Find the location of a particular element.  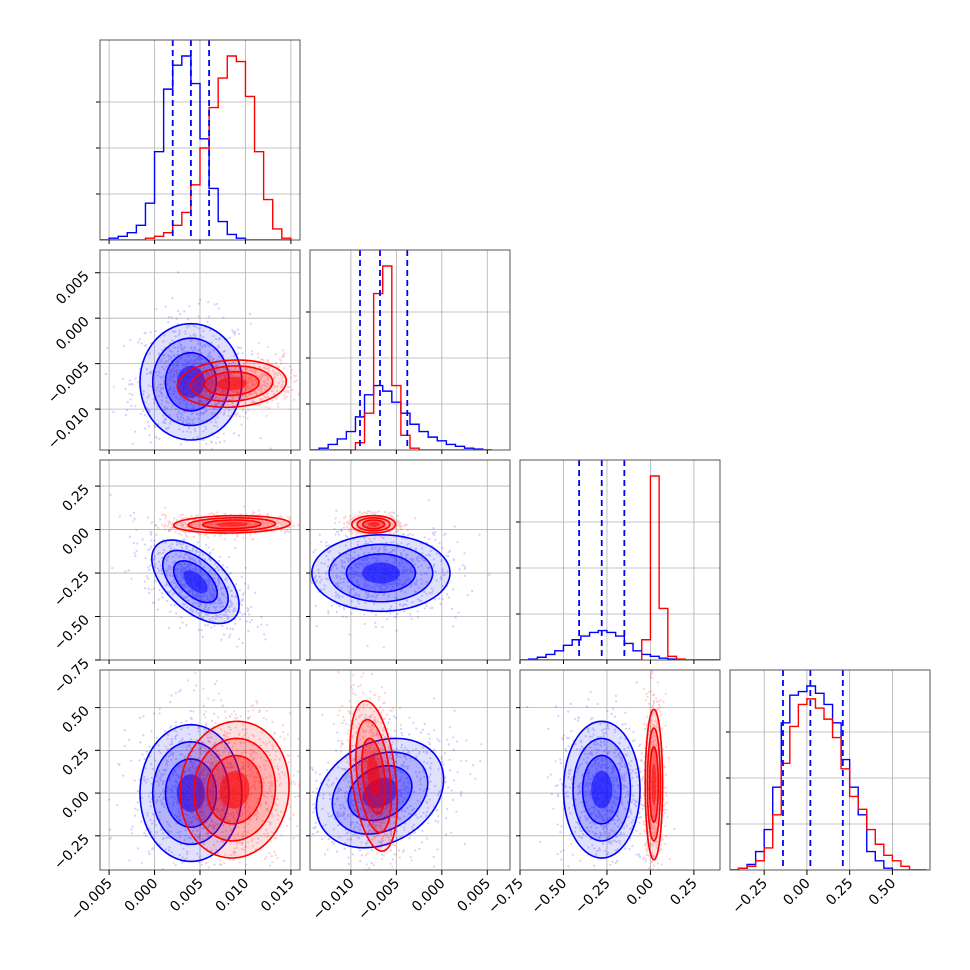

marginal-1-grid is located at coordinates (419, 350).